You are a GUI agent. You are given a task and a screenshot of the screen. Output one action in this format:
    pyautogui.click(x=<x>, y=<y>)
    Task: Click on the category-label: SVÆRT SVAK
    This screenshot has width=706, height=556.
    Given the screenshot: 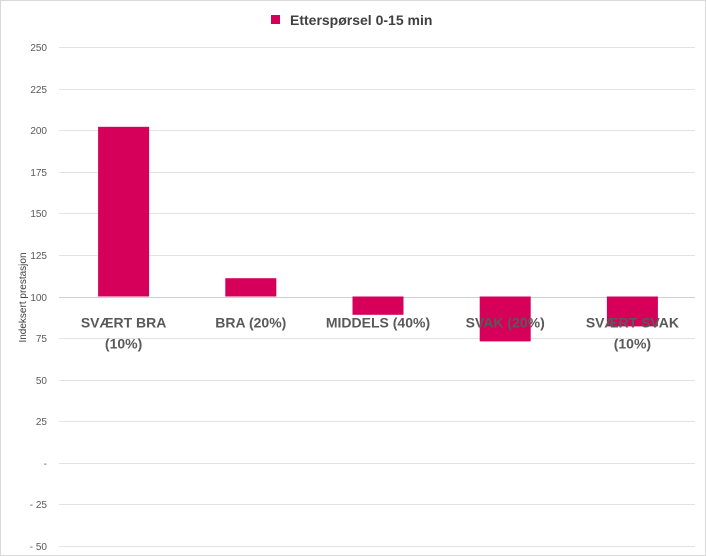 What is the action you would take?
    pyautogui.click(x=632, y=323)
    